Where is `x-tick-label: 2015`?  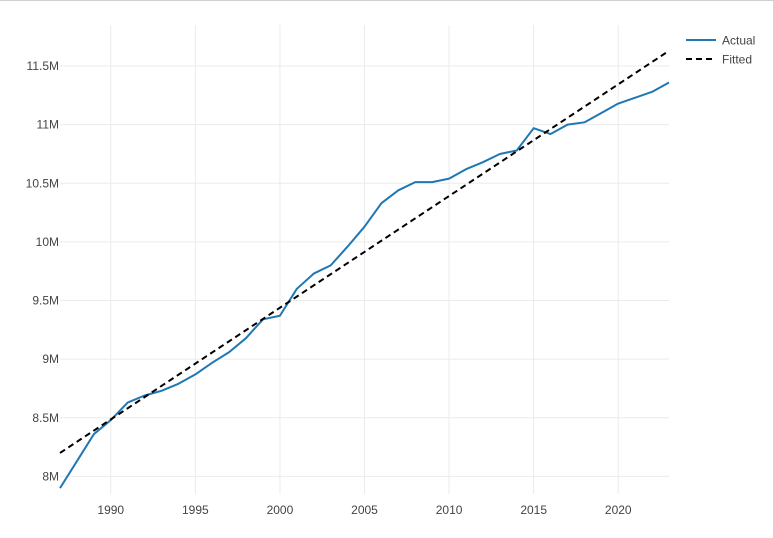
x-tick-label: 2015 is located at coordinates (533, 510).